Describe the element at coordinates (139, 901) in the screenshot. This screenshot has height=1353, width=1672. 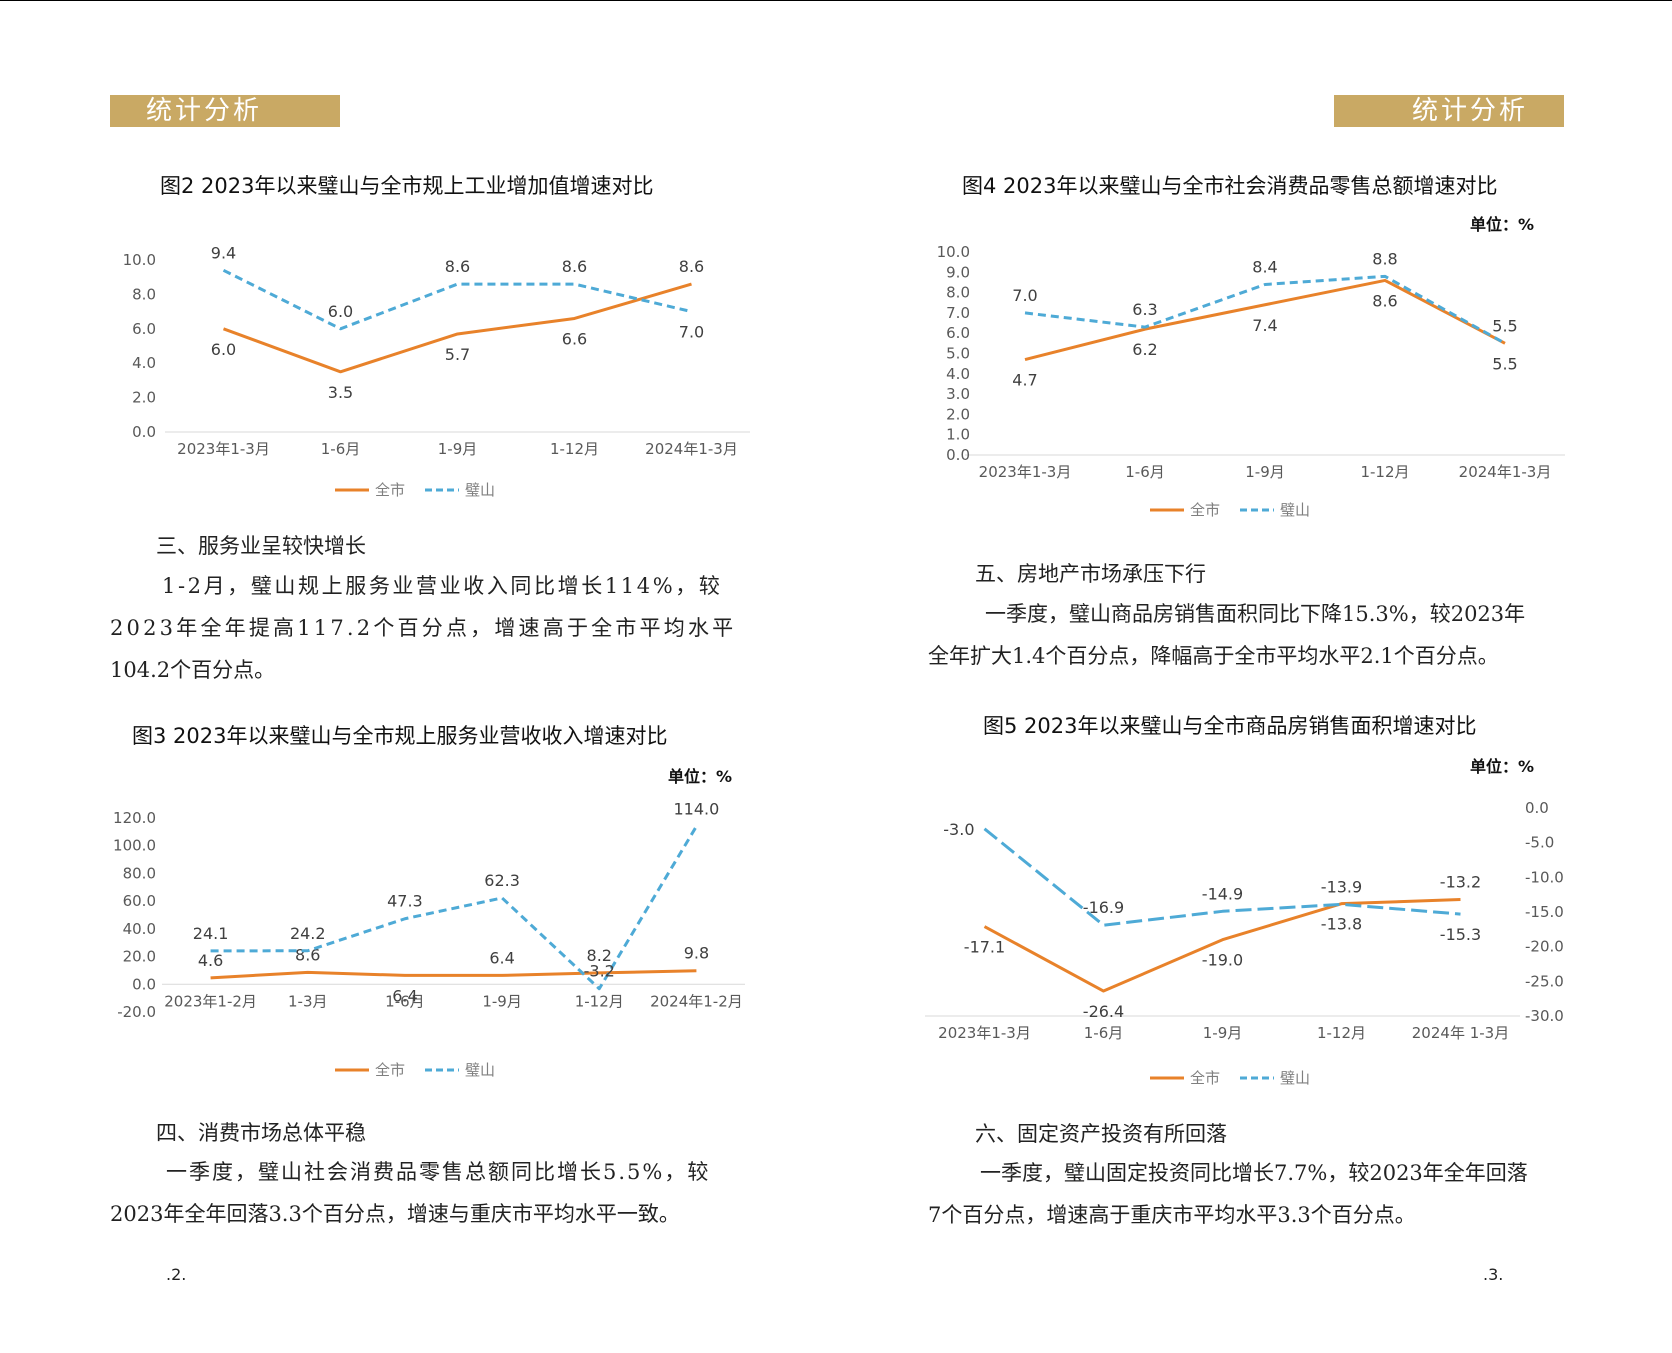
I see `fig3-y-tick: 60.0` at that location.